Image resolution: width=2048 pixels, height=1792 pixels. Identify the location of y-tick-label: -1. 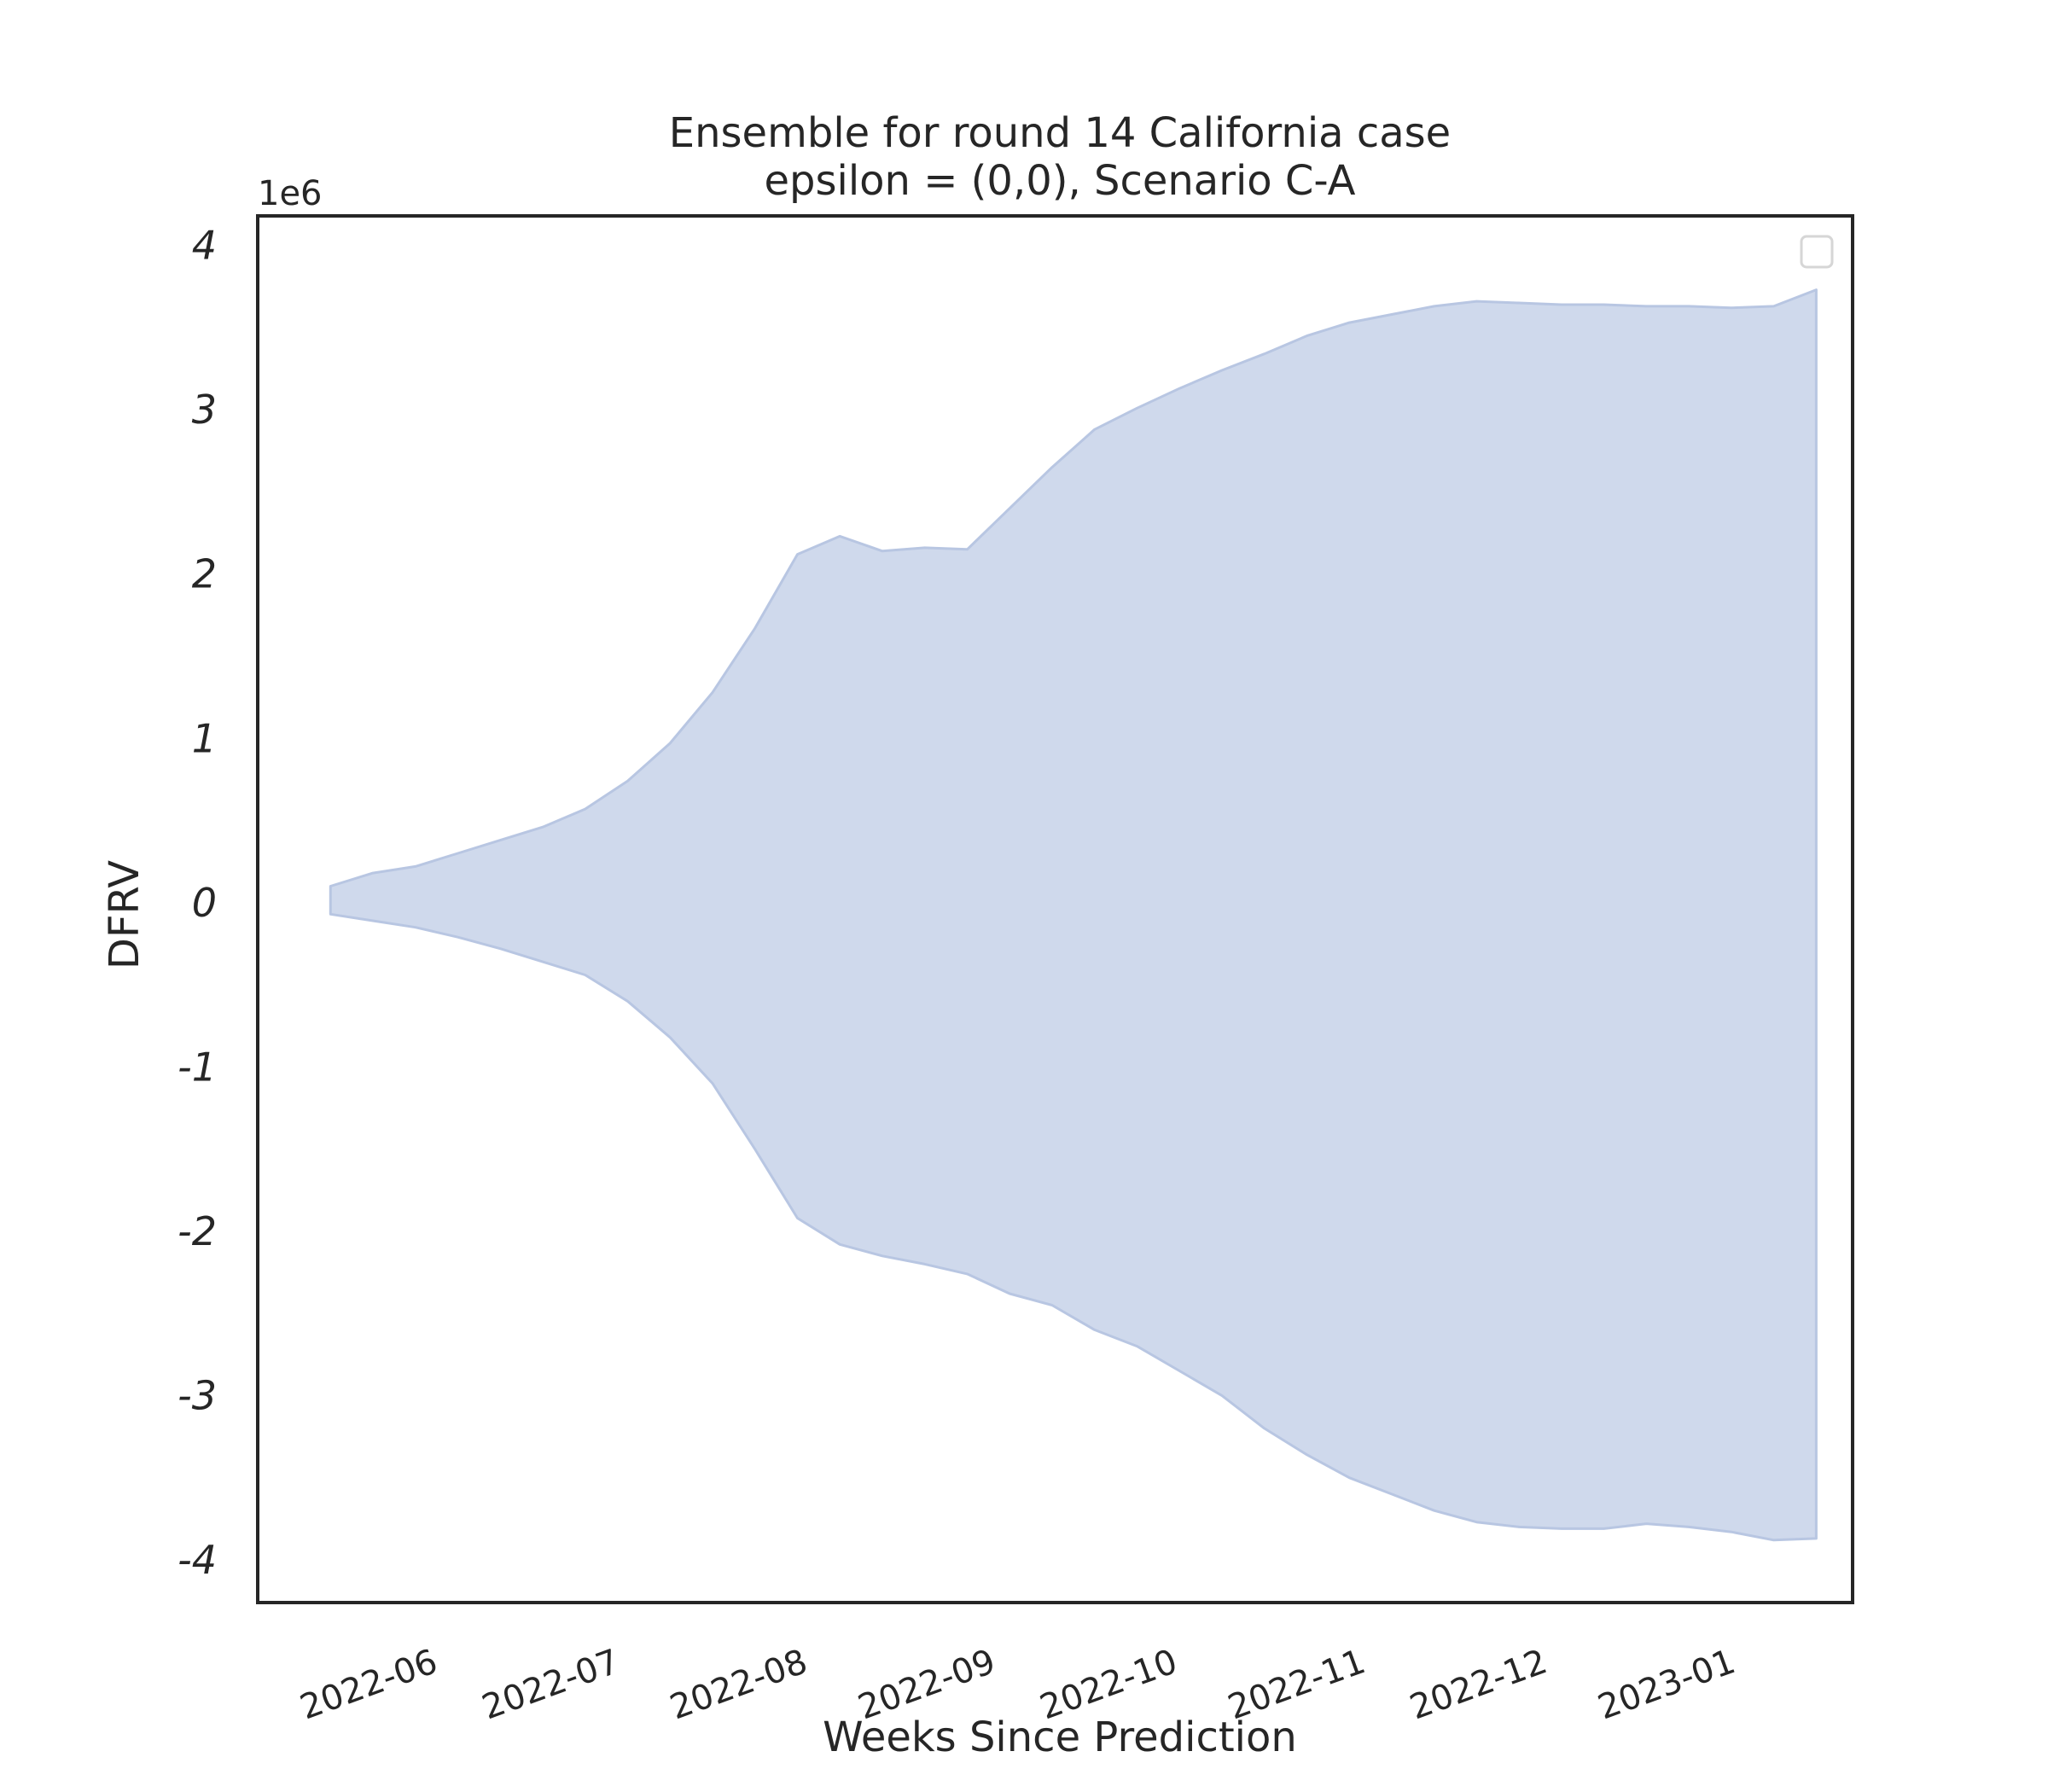
(197, 1067).